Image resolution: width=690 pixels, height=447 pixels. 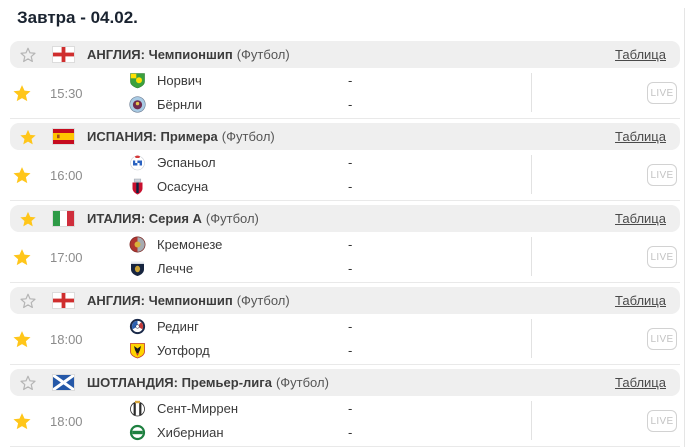 I want to click on reading-logo-icon, so click(x=137, y=326).